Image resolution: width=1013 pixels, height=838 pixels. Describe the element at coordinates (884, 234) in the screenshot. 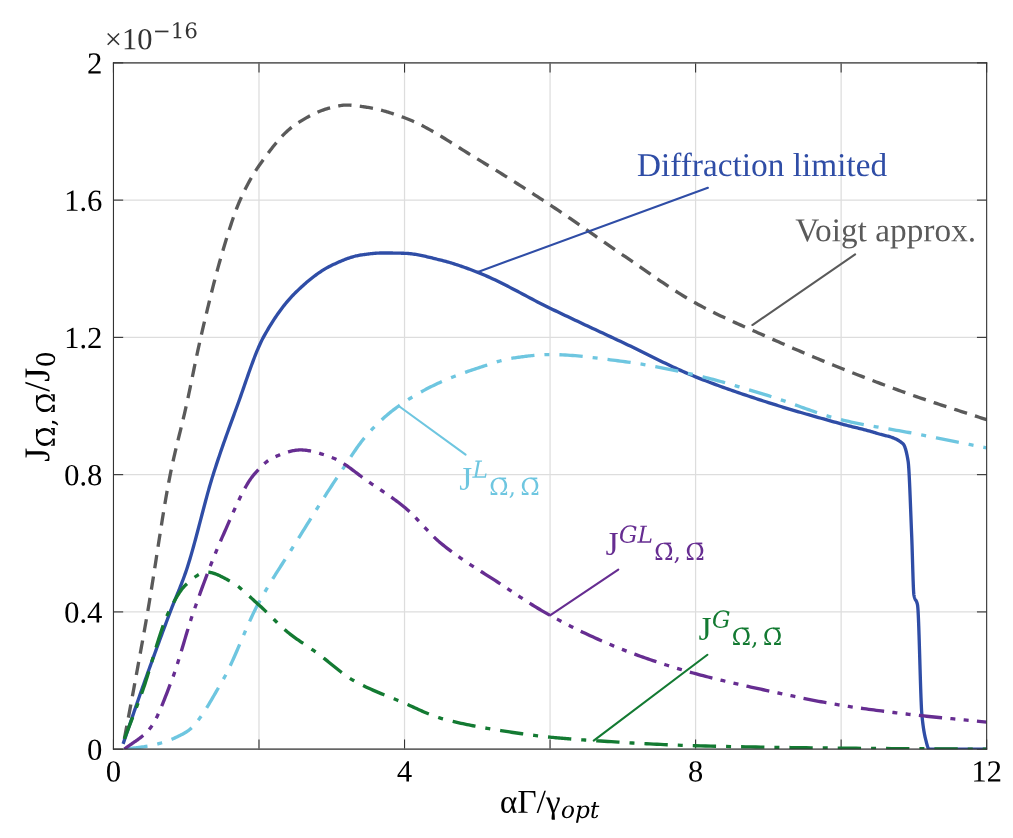

I see `annotation: Voigt approx.` at that location.